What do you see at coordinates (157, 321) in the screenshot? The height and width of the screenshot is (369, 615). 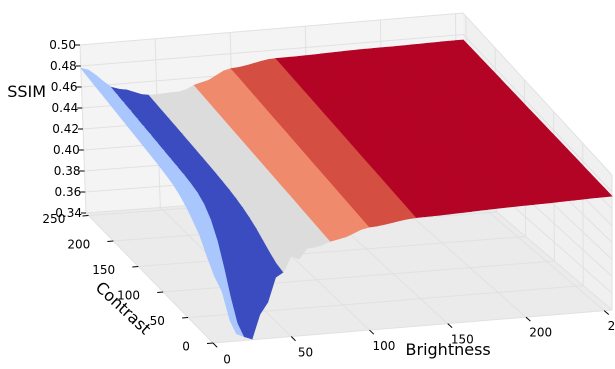 I see `y-tick-label: 50` at bounding box center [157, 321].